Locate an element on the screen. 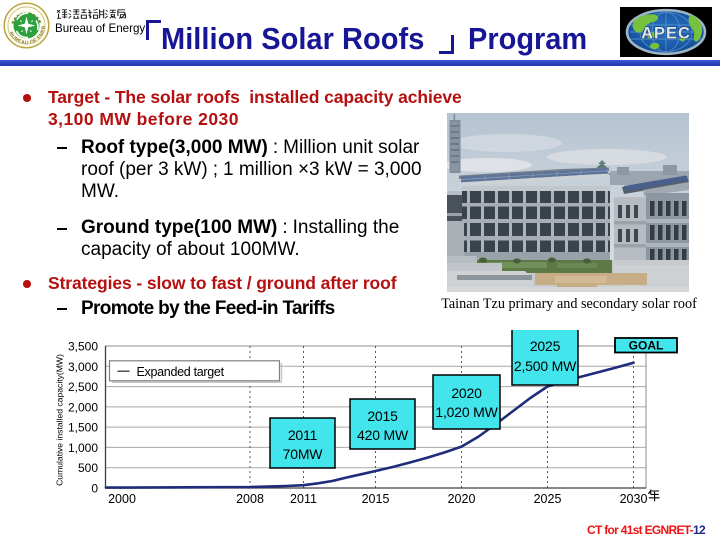  svg-text: 2000 is located at coordinates (122, 499).